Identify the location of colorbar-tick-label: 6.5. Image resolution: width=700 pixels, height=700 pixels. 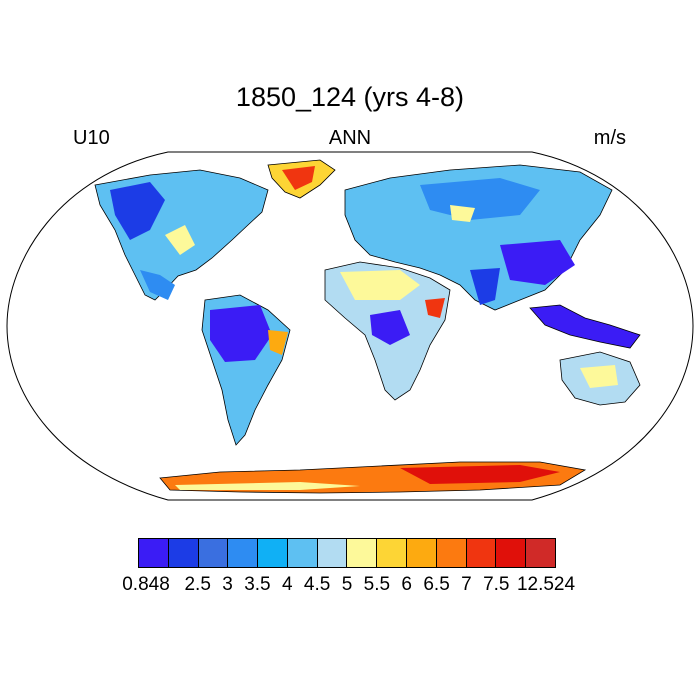
(436, 584).